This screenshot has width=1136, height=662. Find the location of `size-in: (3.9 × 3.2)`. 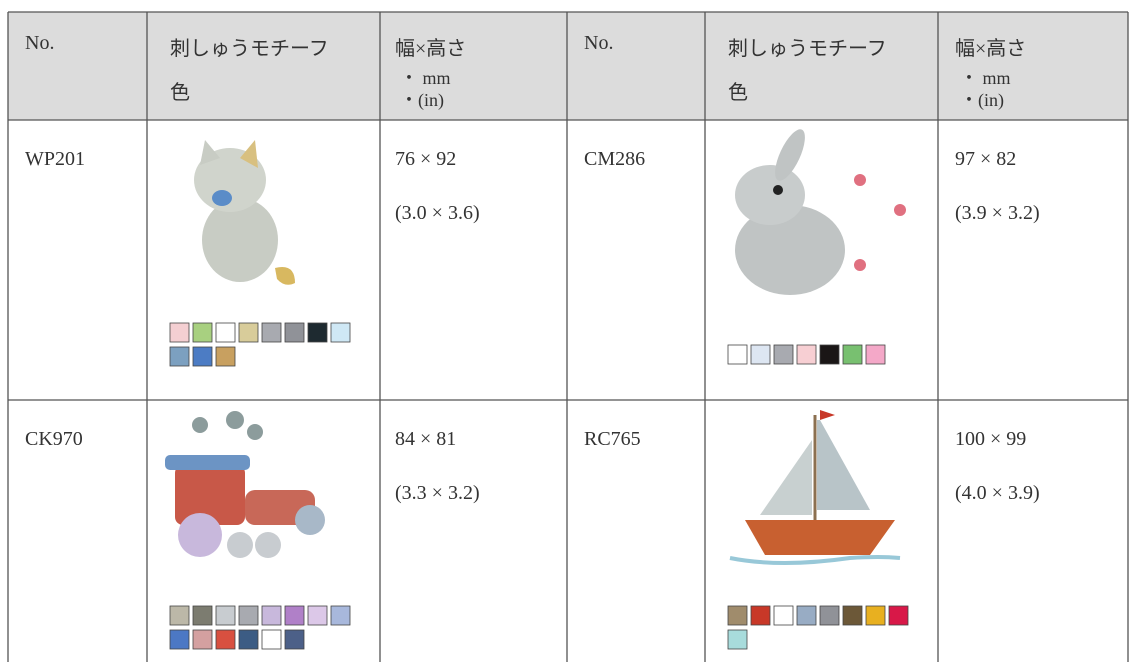

size-in: (3.9 × 3.2) is located at coordinates (997, 213).